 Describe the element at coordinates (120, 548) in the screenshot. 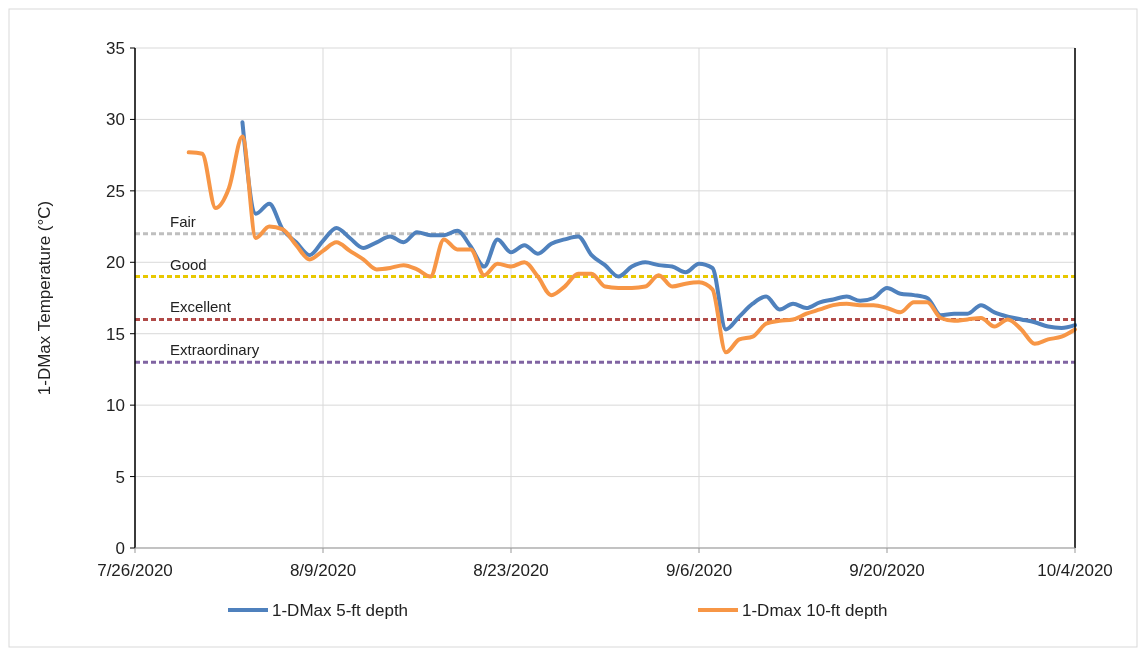

I see `y-tick-label: 0` at that location.